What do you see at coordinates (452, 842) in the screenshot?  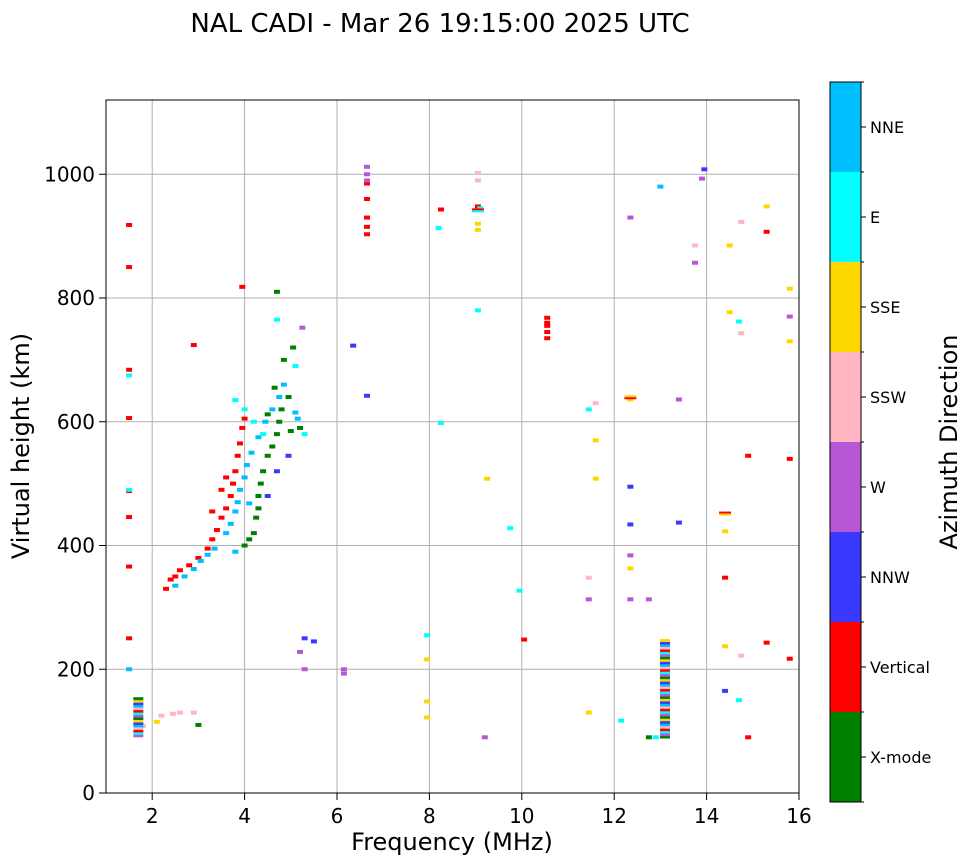 I see `x-axis-label: Frequency (MHz)` at bounding box center [452, 842].